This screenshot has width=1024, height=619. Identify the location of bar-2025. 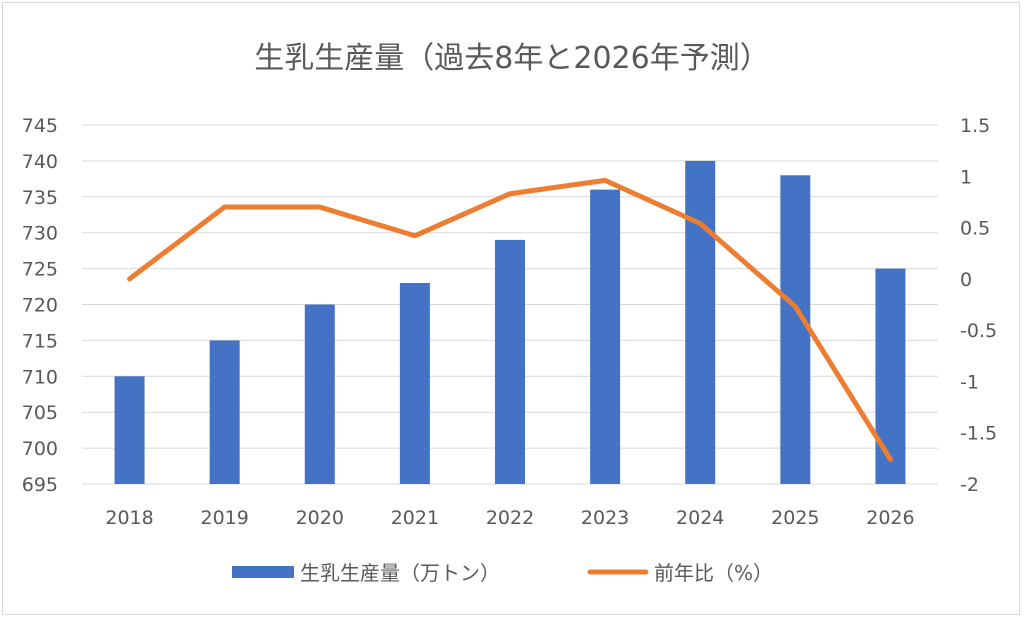
(795, 329).